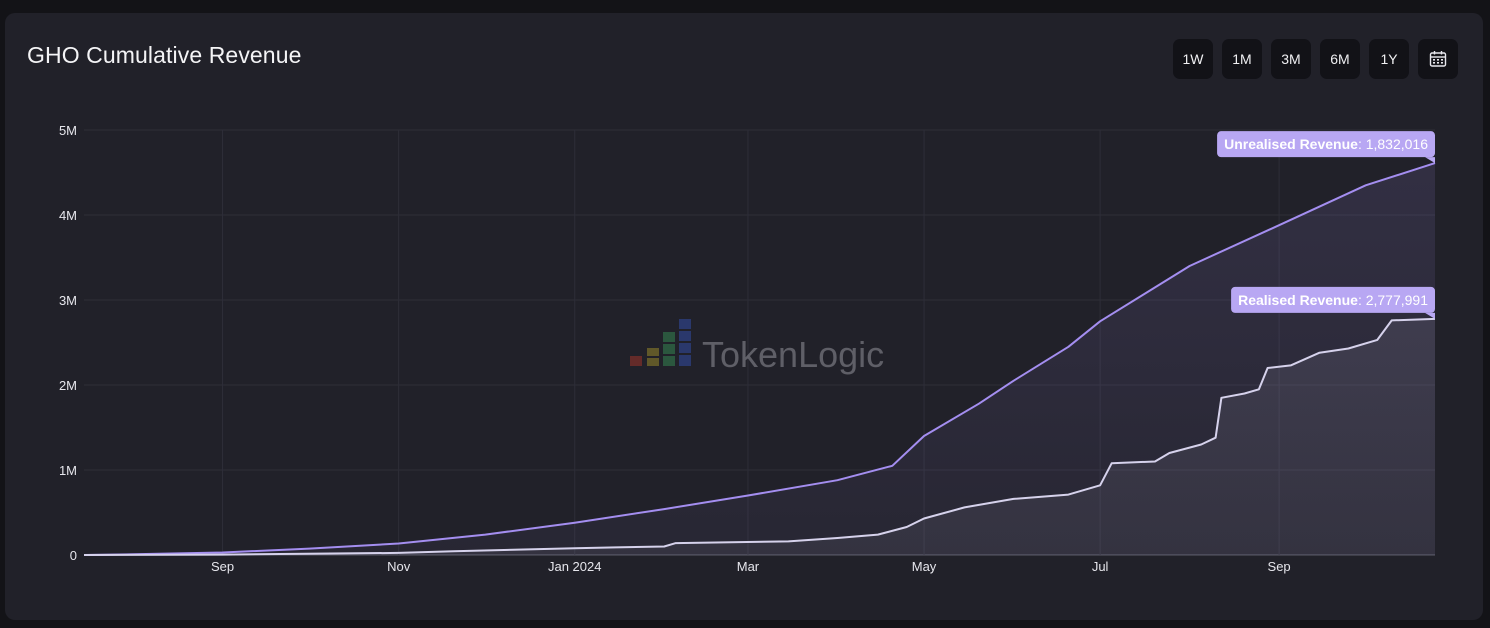  I want to click on x-tick-label: Jul, so click(1100, 566).